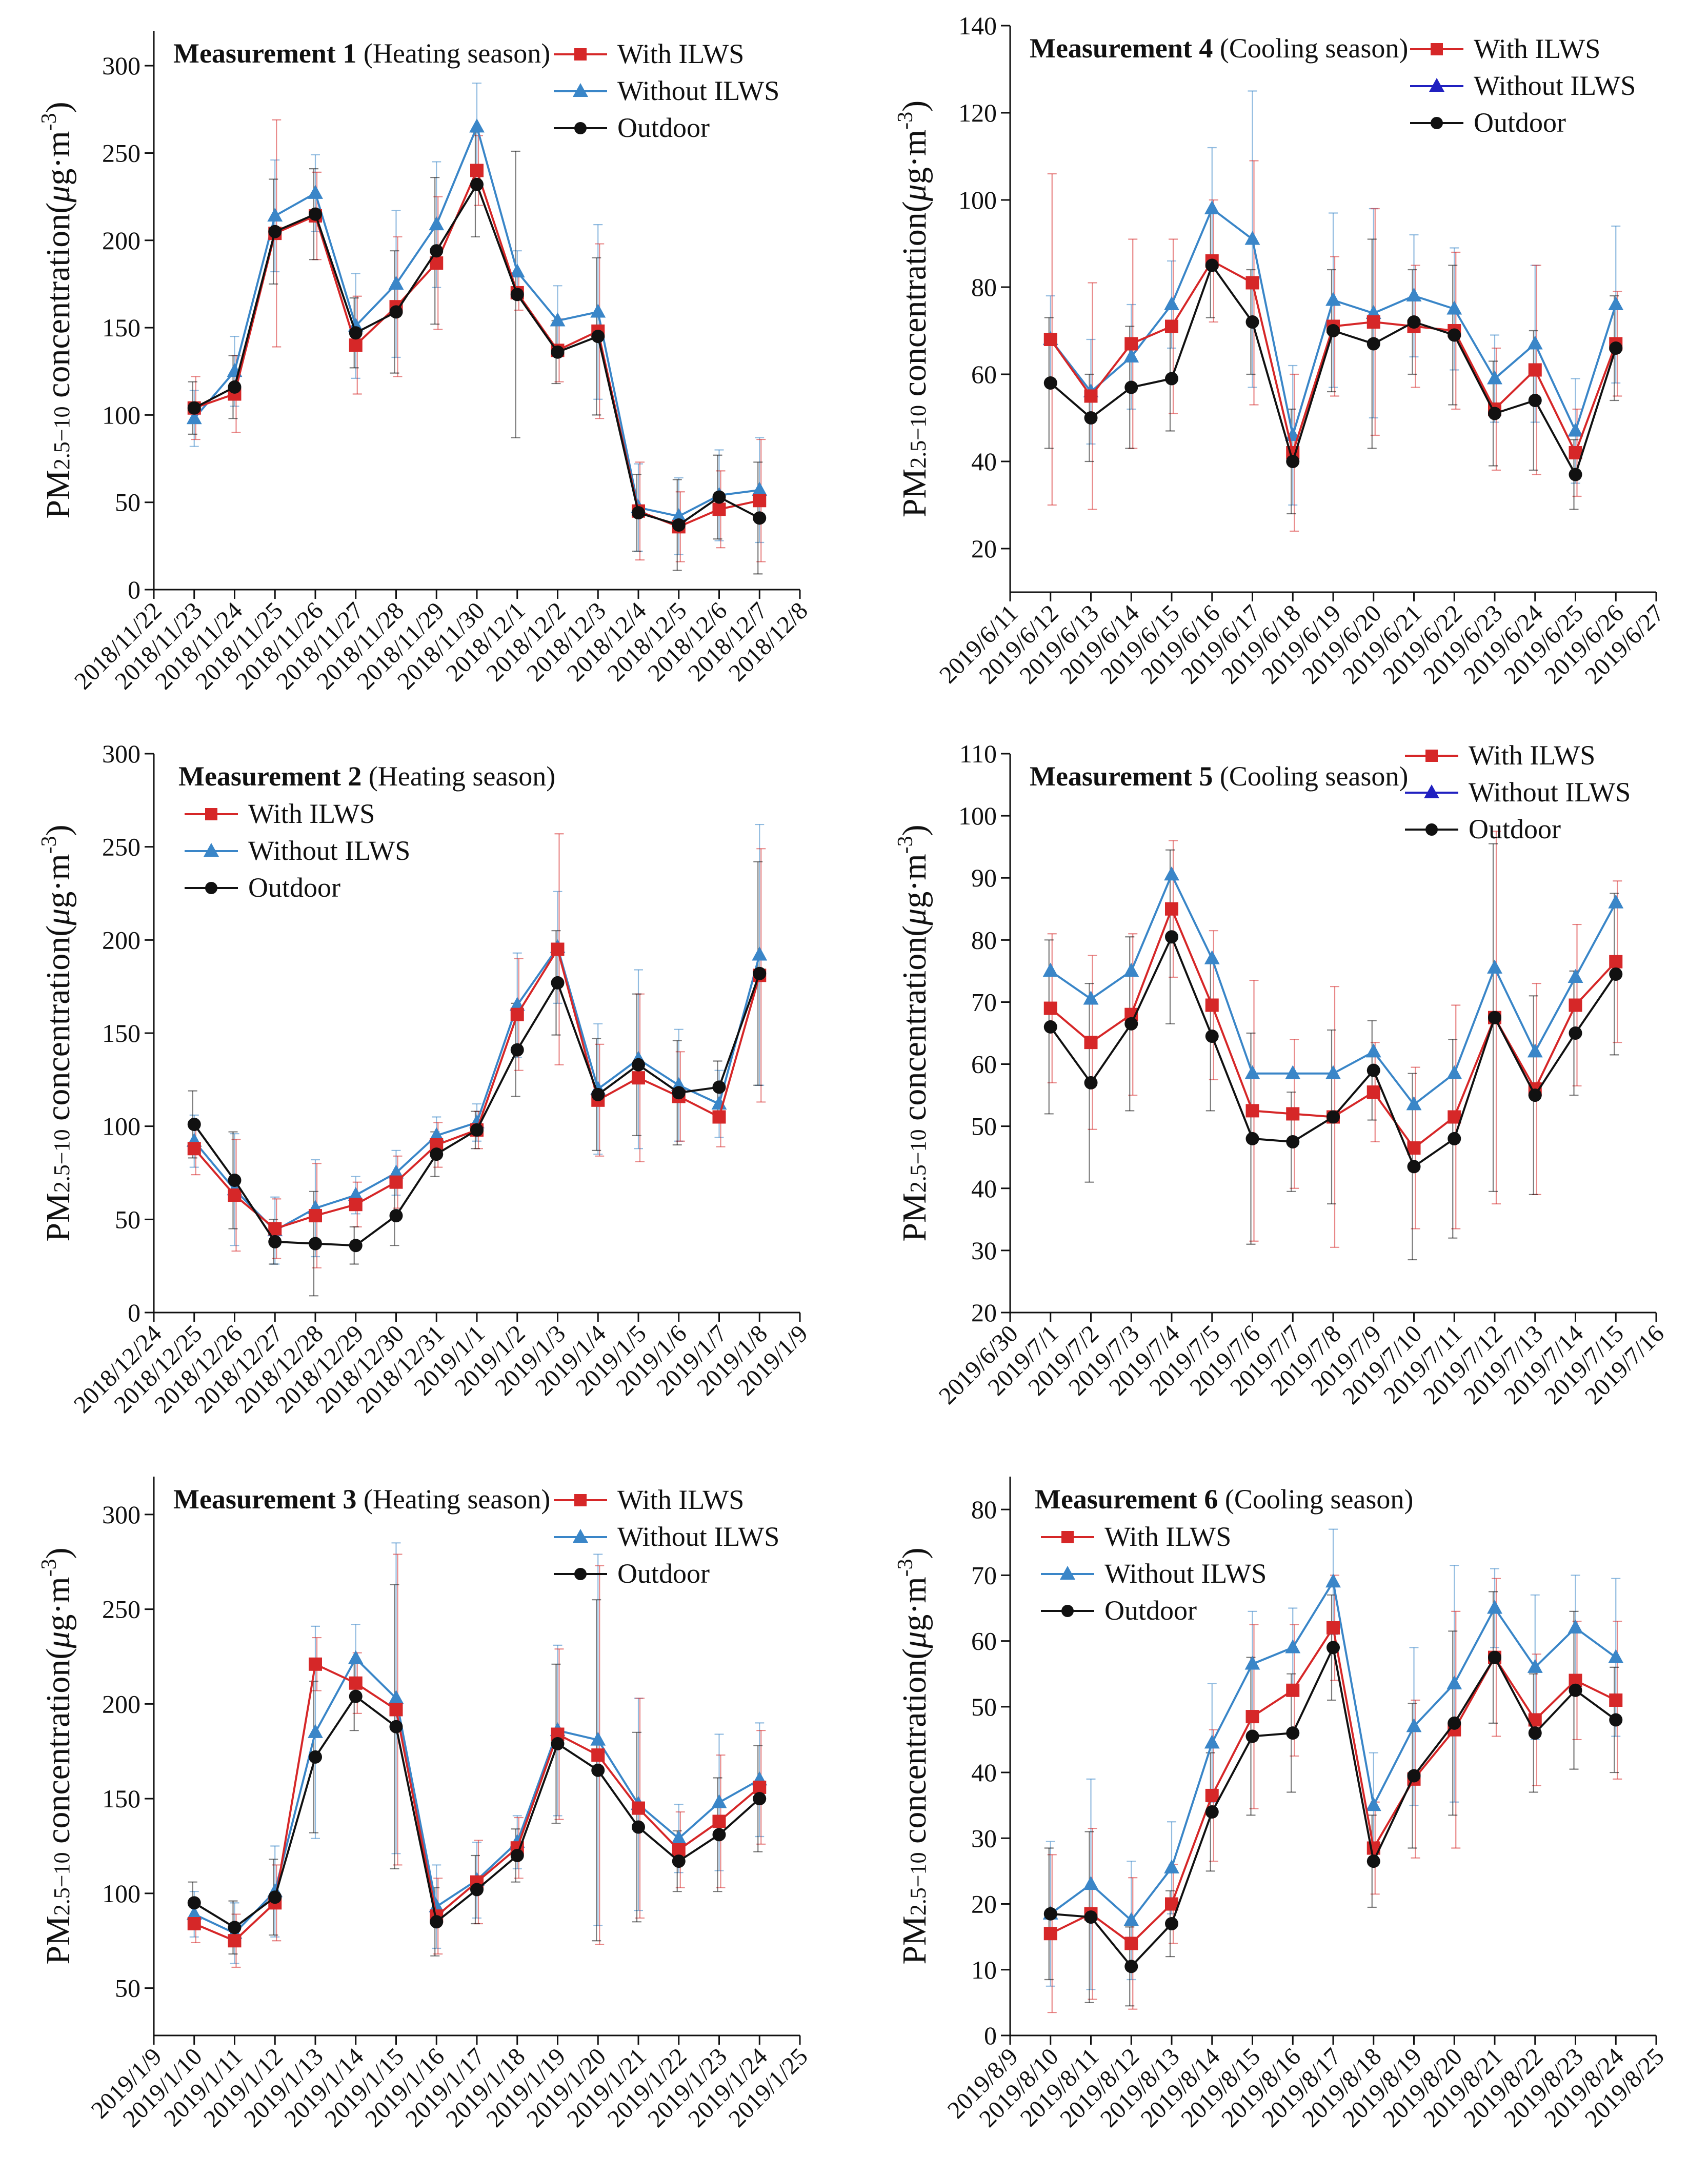  Describe the element at coordinates (57, 1032) in the screenshot. I see `y-axis-label: PM2.5−10 concentration(μg·m-3)` at that location.